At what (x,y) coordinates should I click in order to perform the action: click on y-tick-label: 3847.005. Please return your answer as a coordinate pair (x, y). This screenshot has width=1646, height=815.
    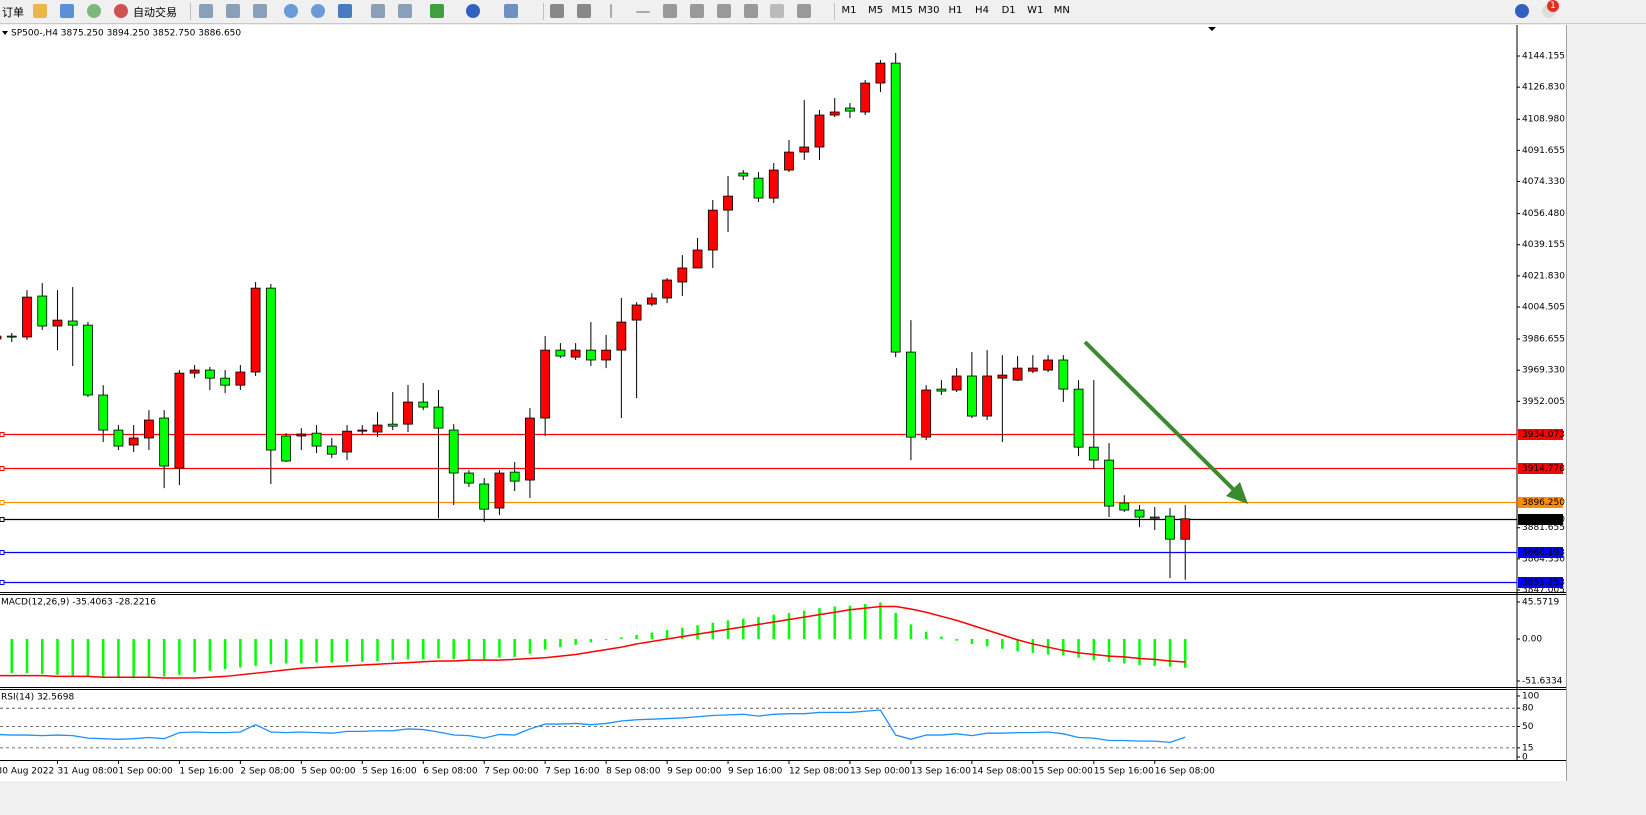
    Looking at the image, I should click on (1543, 591).